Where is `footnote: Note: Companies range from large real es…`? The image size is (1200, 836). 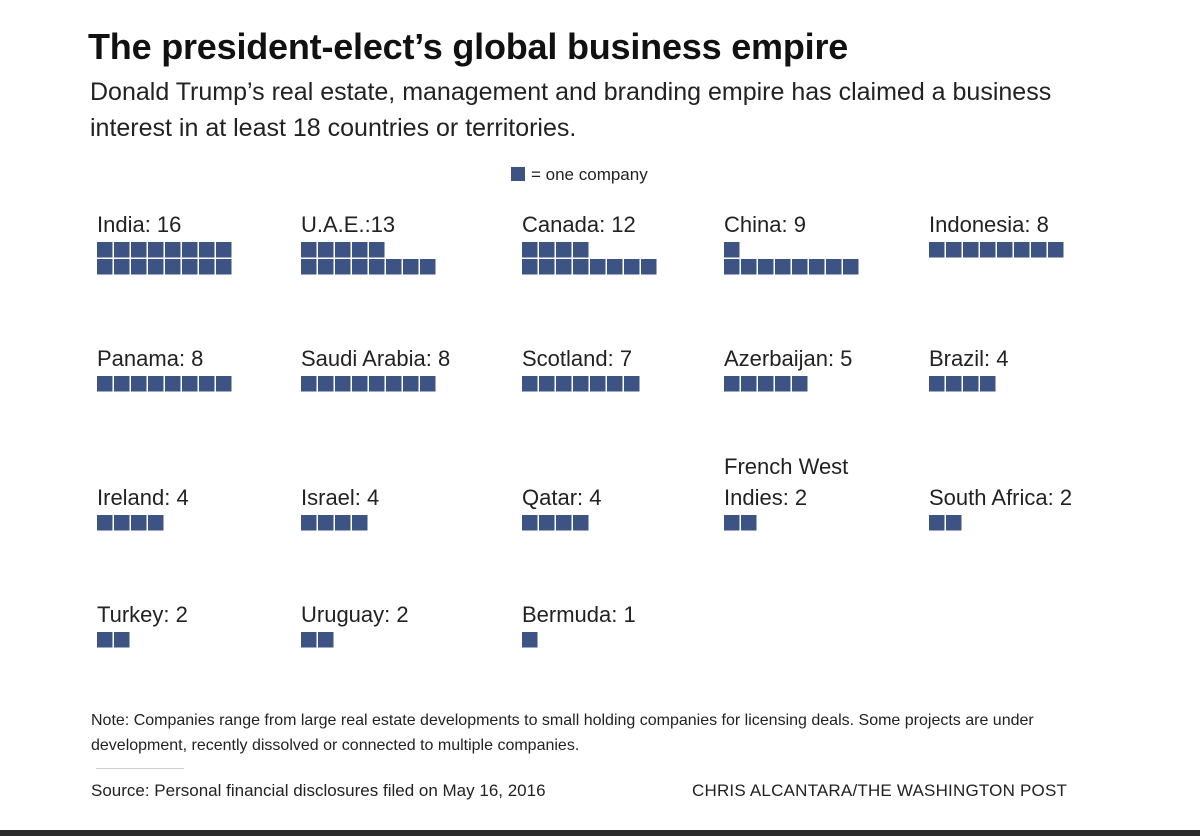
footnote: Note: Companies range from large real es… is located at coordinates (562, 733).